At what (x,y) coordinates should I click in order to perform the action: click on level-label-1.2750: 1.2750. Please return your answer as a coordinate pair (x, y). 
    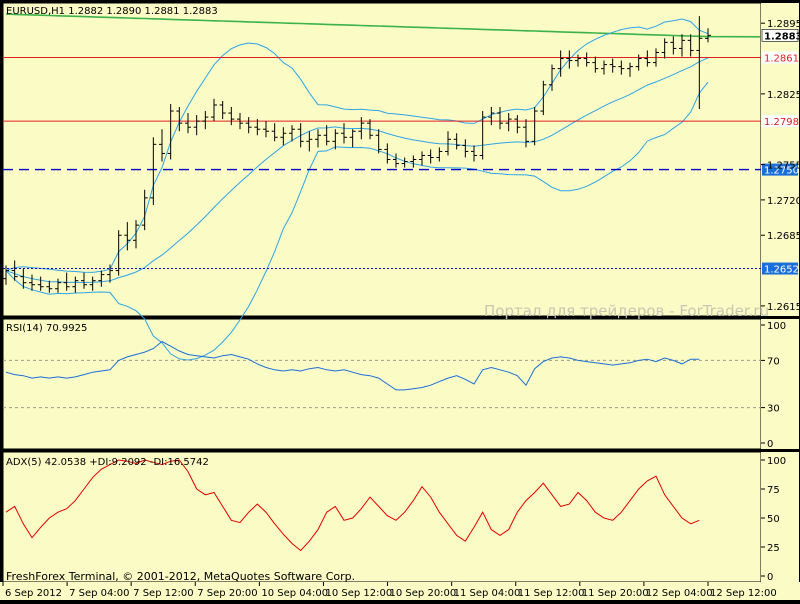
    Looking at the image, I should click on (781, 171).